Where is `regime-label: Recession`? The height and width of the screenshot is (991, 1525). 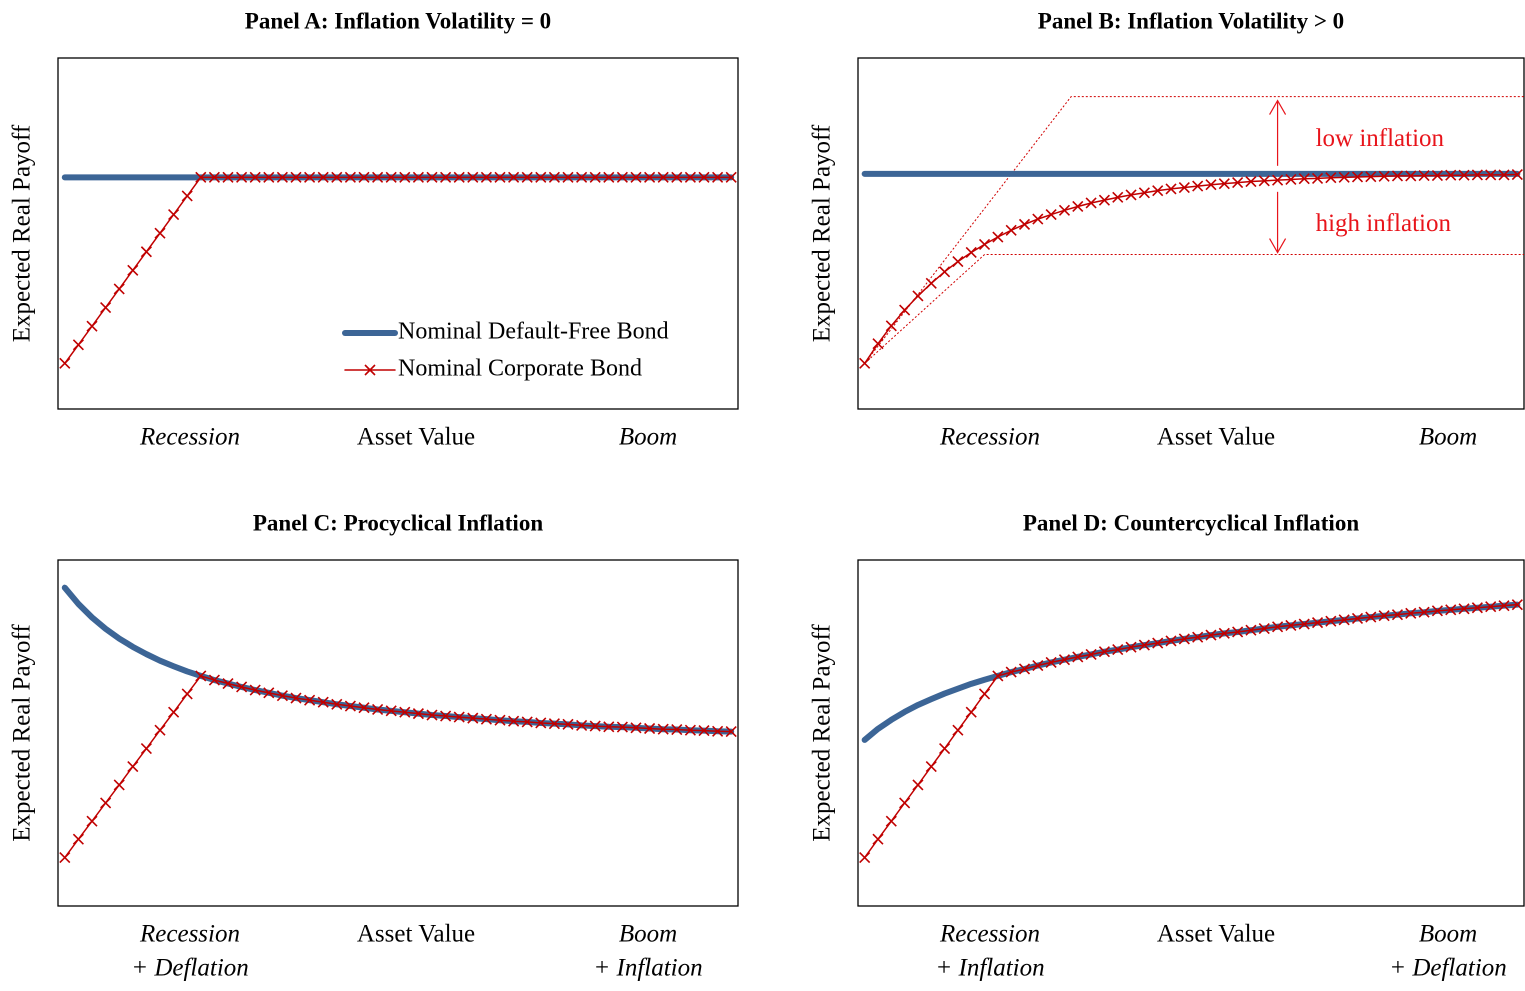
regime-label: Recession is located at coordinates (989, 437).